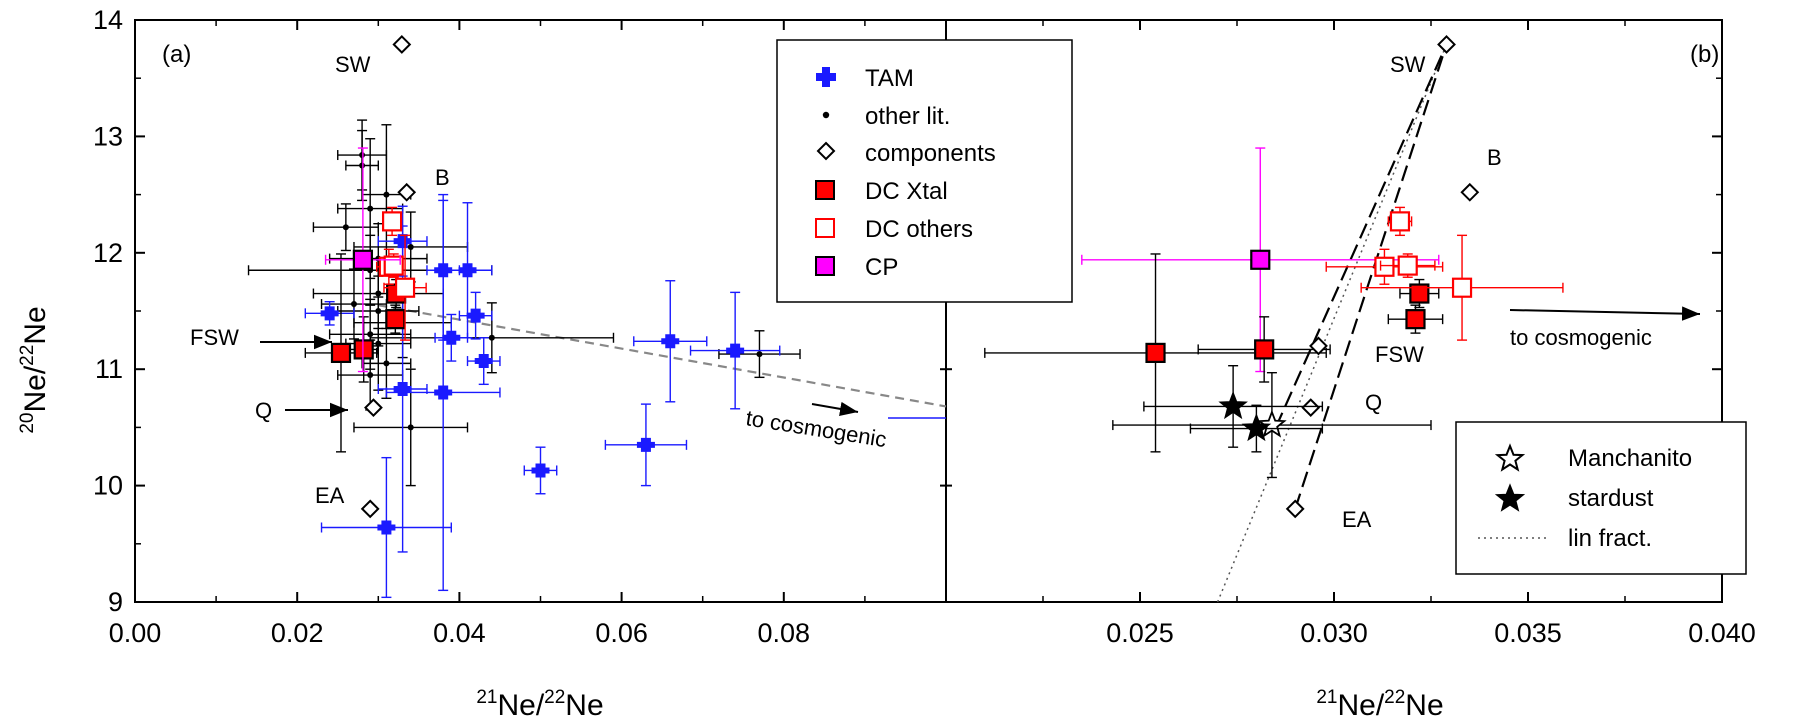 The image size is (1809, 727). What do you see at coordinates (826, 115) in the screenshot?
I see `legend-marker-other-lit` at bounding box center [826, 115].